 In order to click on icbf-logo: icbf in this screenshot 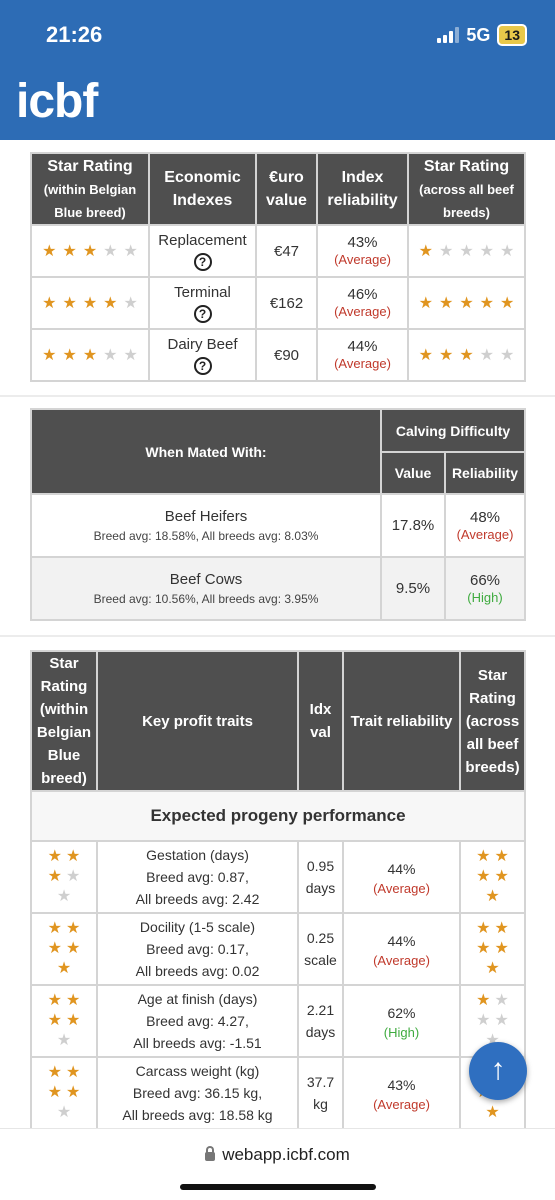, I will do `click(57, 101)`.